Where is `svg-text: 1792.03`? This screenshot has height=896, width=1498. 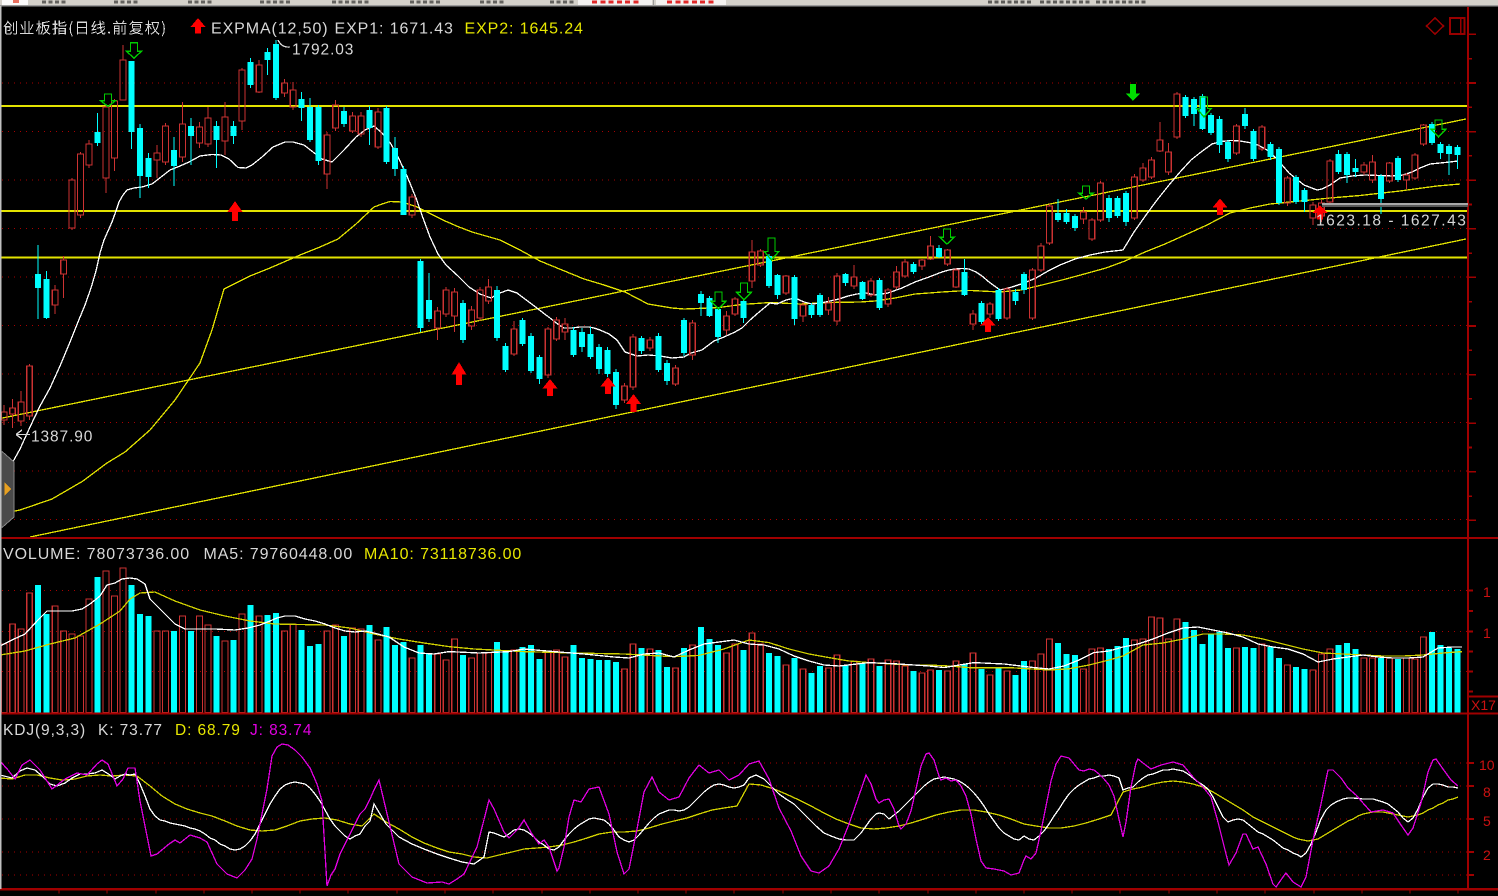 svg-text: 1792.03 is located at coordinates (323, 50).